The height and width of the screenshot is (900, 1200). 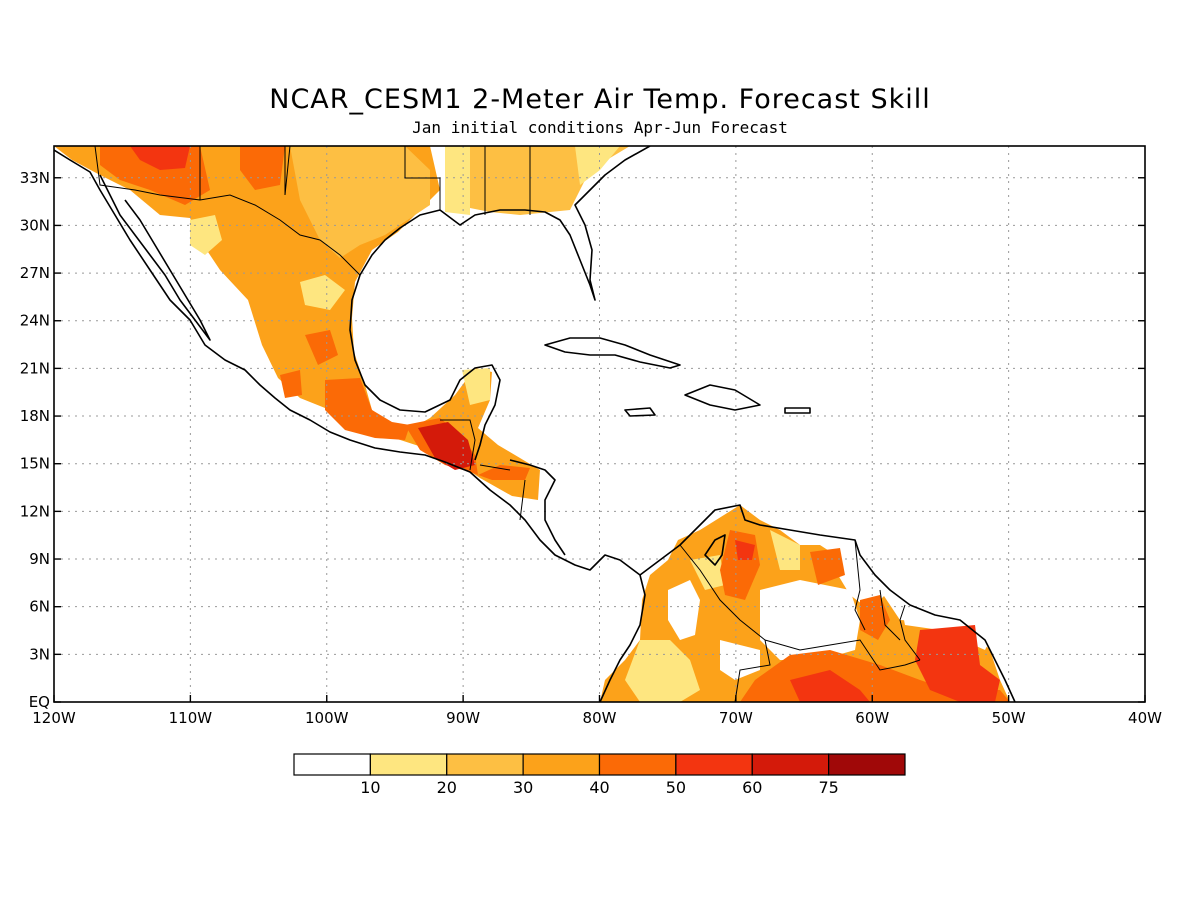 What do you see at coordinates (54, 718) in the screenshot?
I see `x-tick-label: 120W` at bounding box center [54, 718].